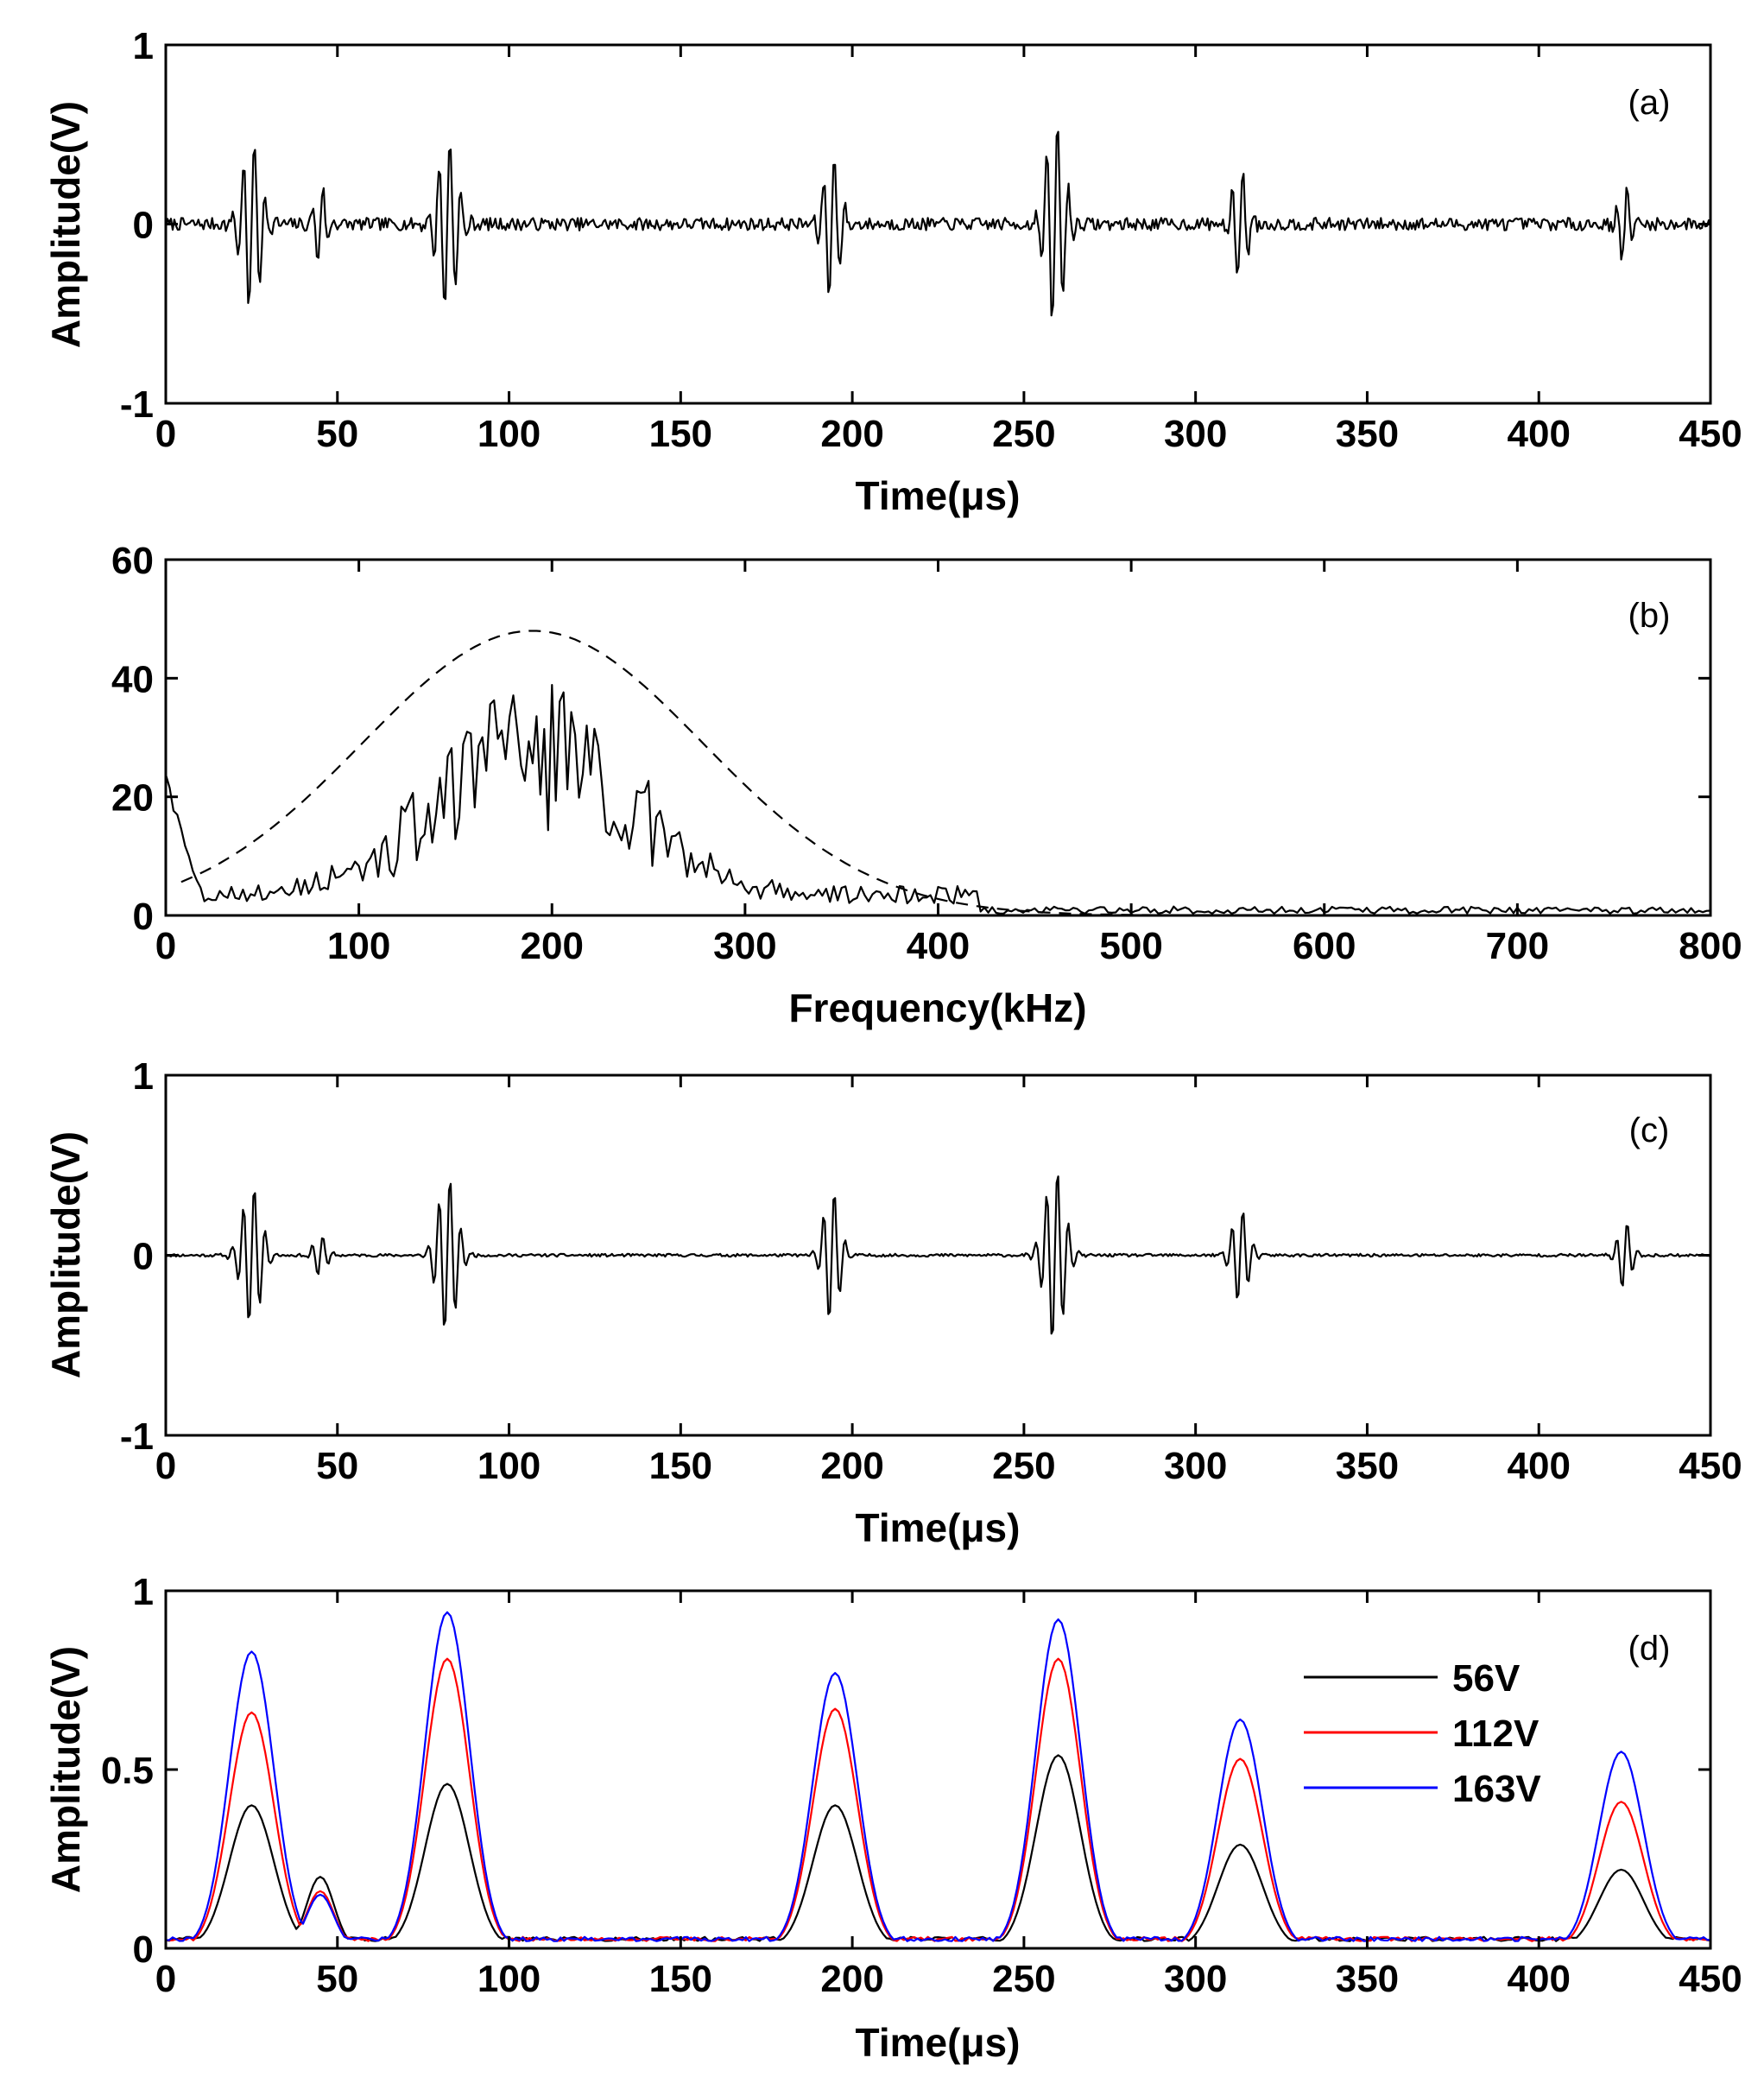 This screenshot has height=2077, width=1764. Describe the element at coordinates (938, 496) in the screenshot. I see `panel-a-x-axis-label: Time(μs)` at that location.